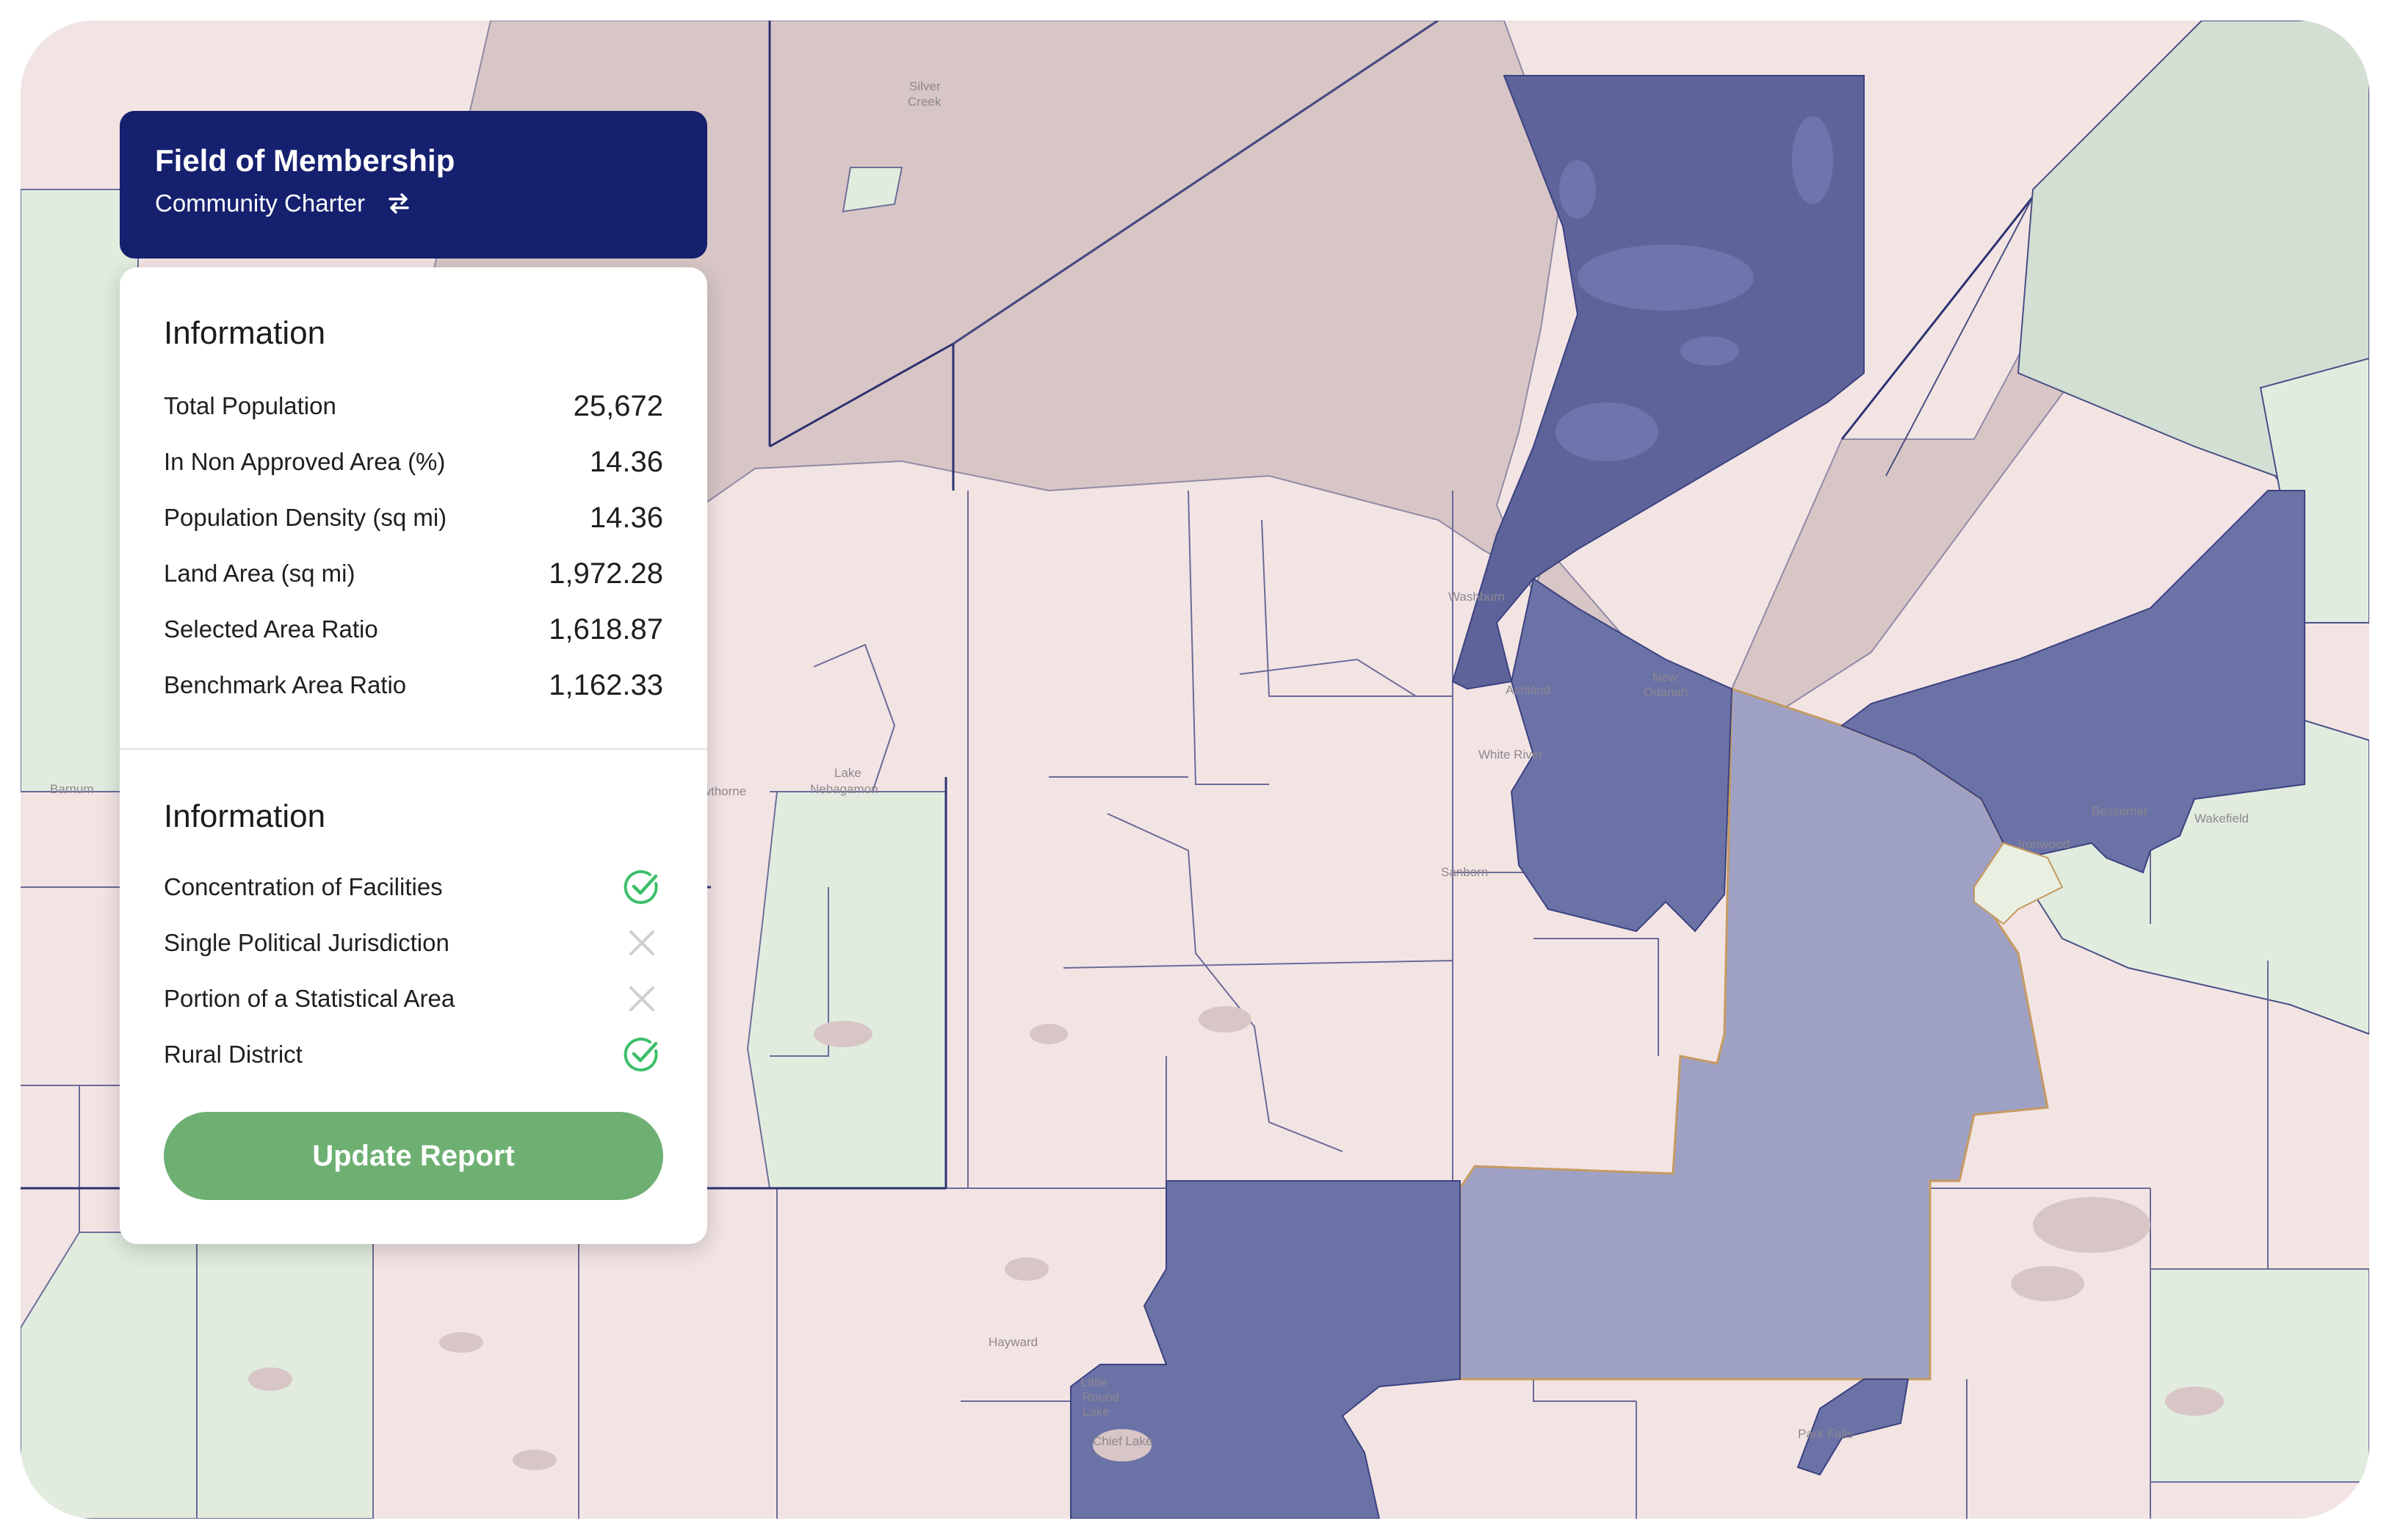  What do you see at coordinates (1666, 692) in the screenshot?
I see `svg-text: Odanah` at bounding box center [1666, 692].